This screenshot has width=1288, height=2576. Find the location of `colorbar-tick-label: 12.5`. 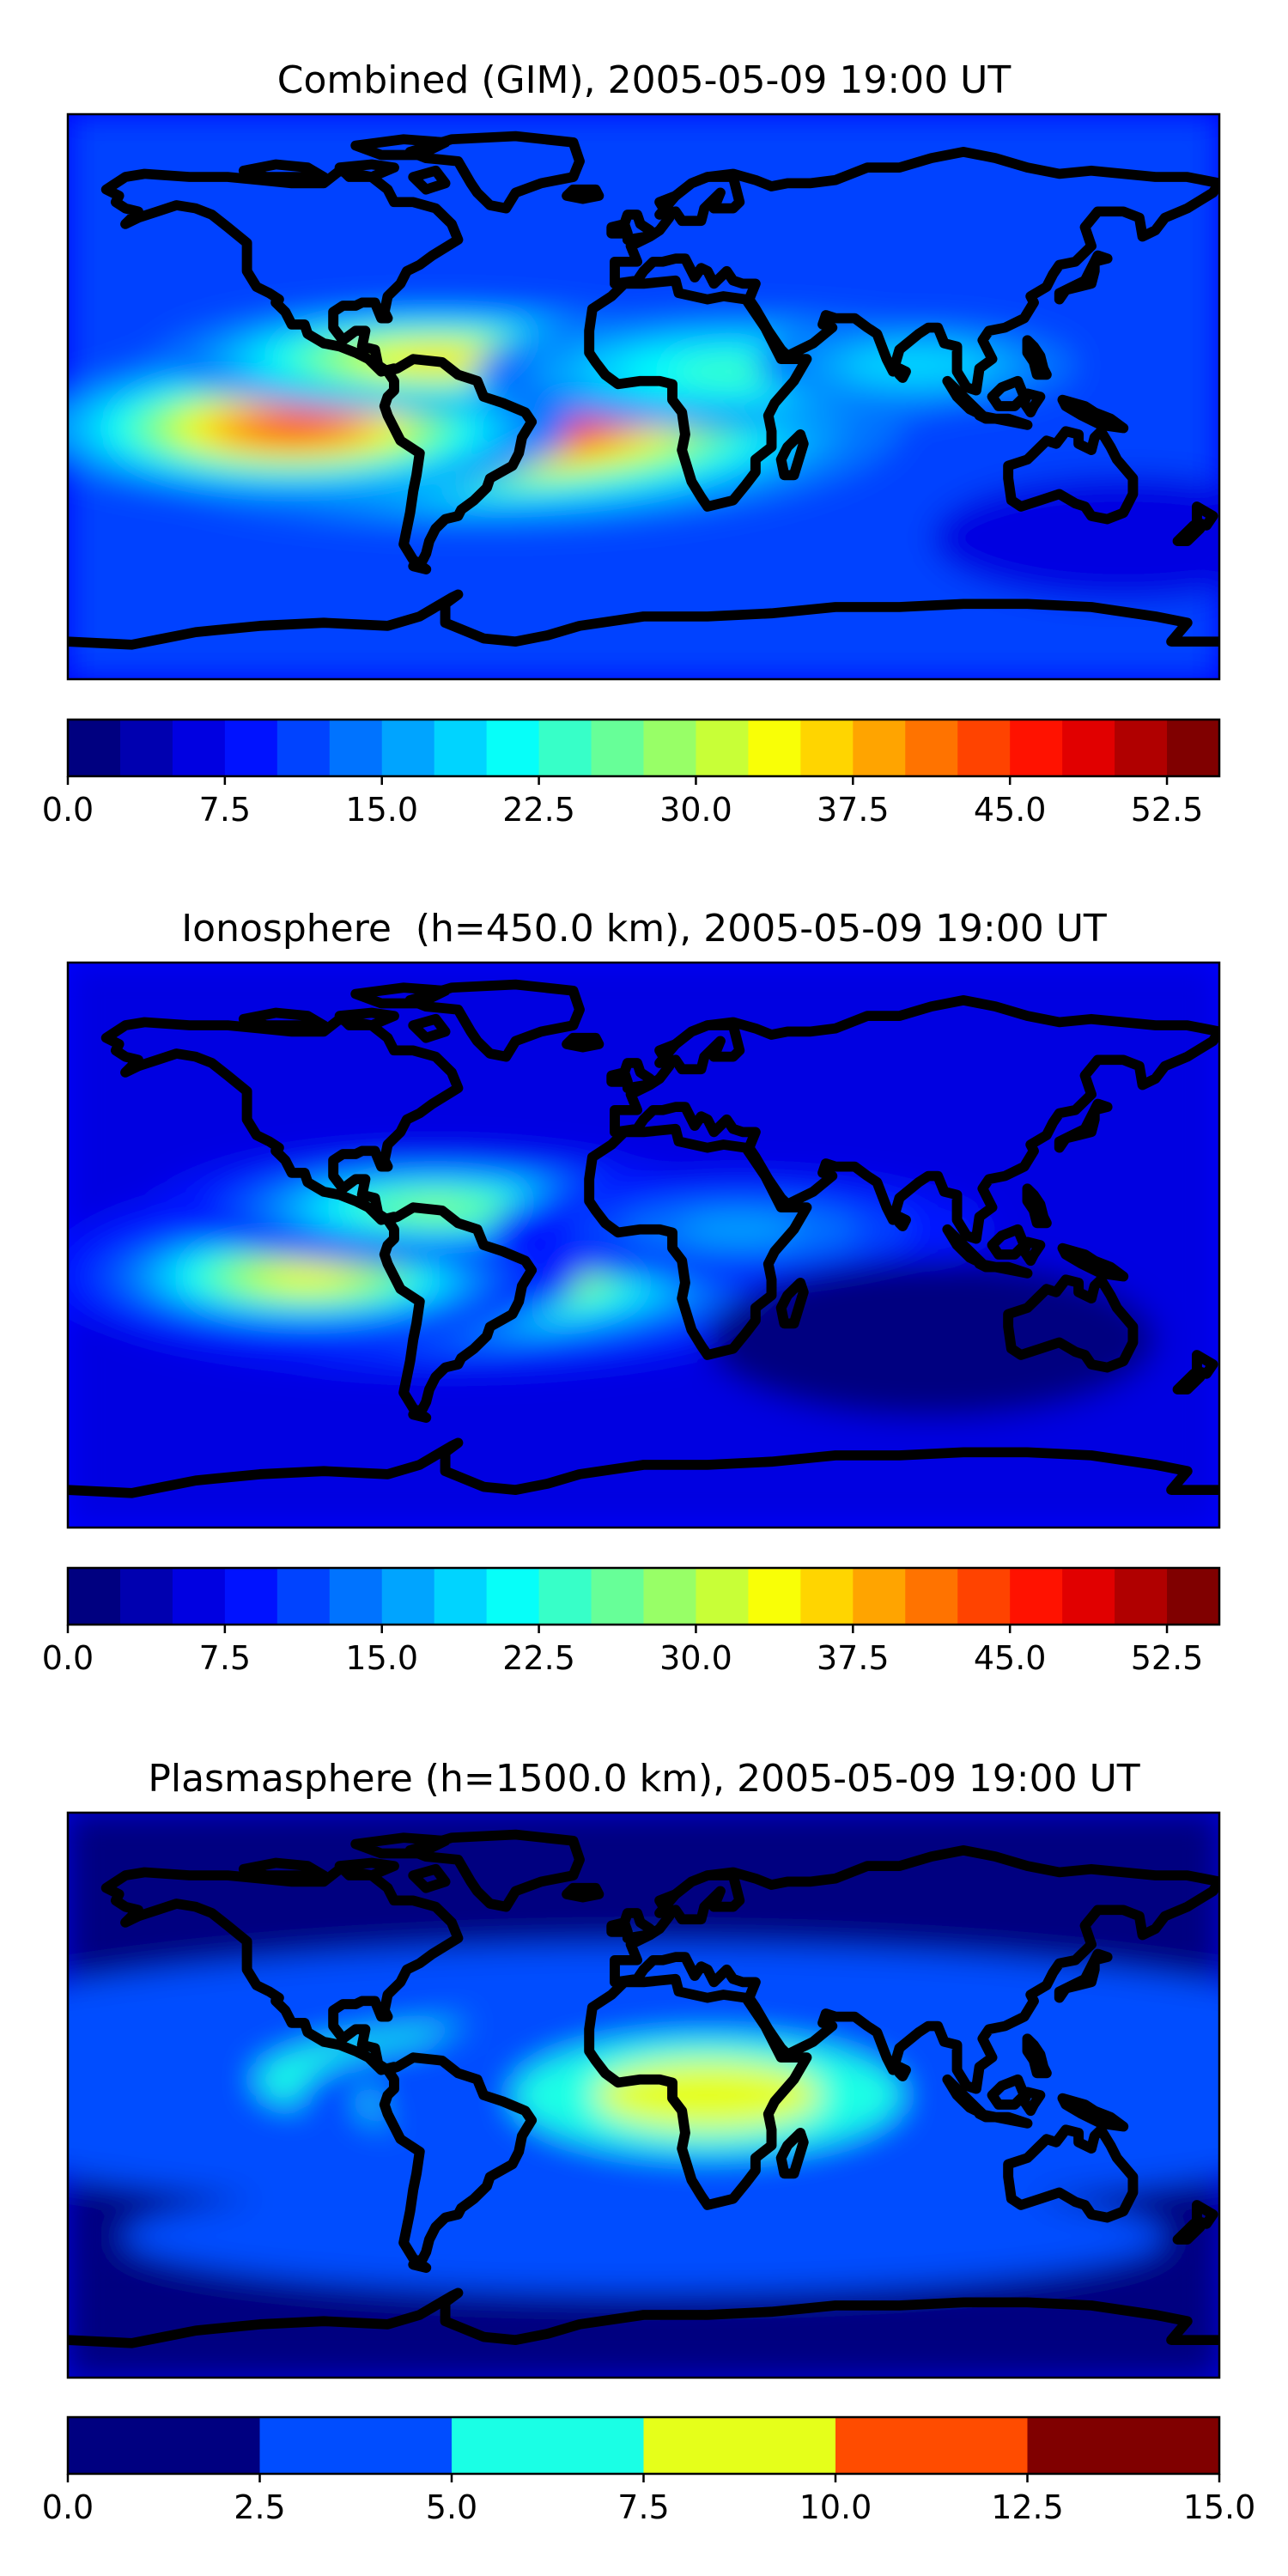

colorbar-tick-label: 12.5 is located at coordinates (1027, 2507).